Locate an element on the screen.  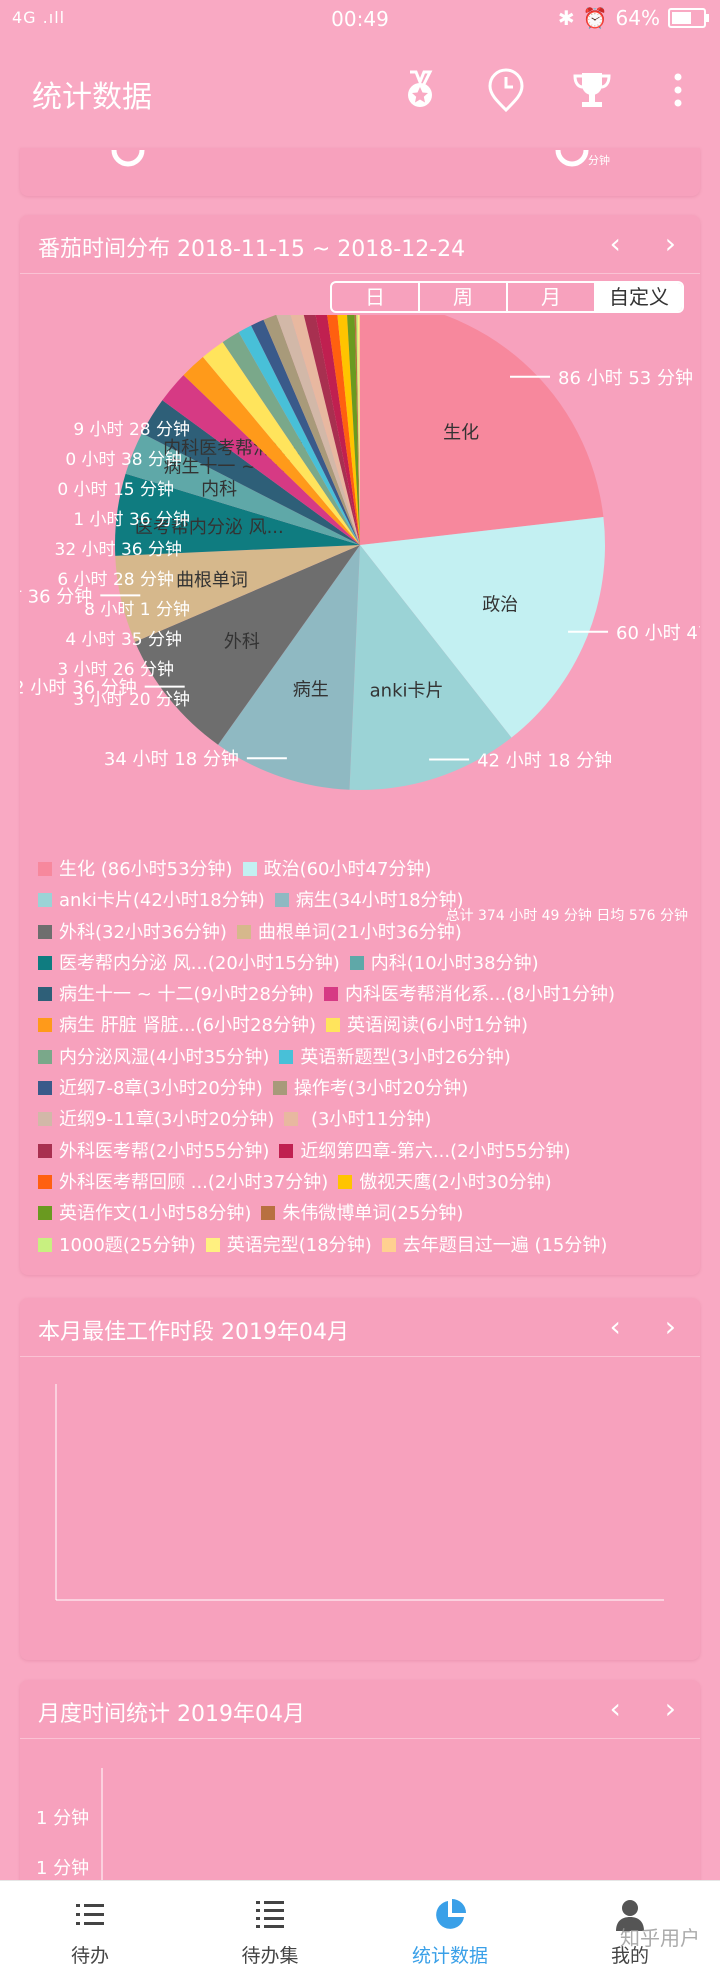
legend-item: 英语完型(18分钟) is located at coordinates (288, 1244).